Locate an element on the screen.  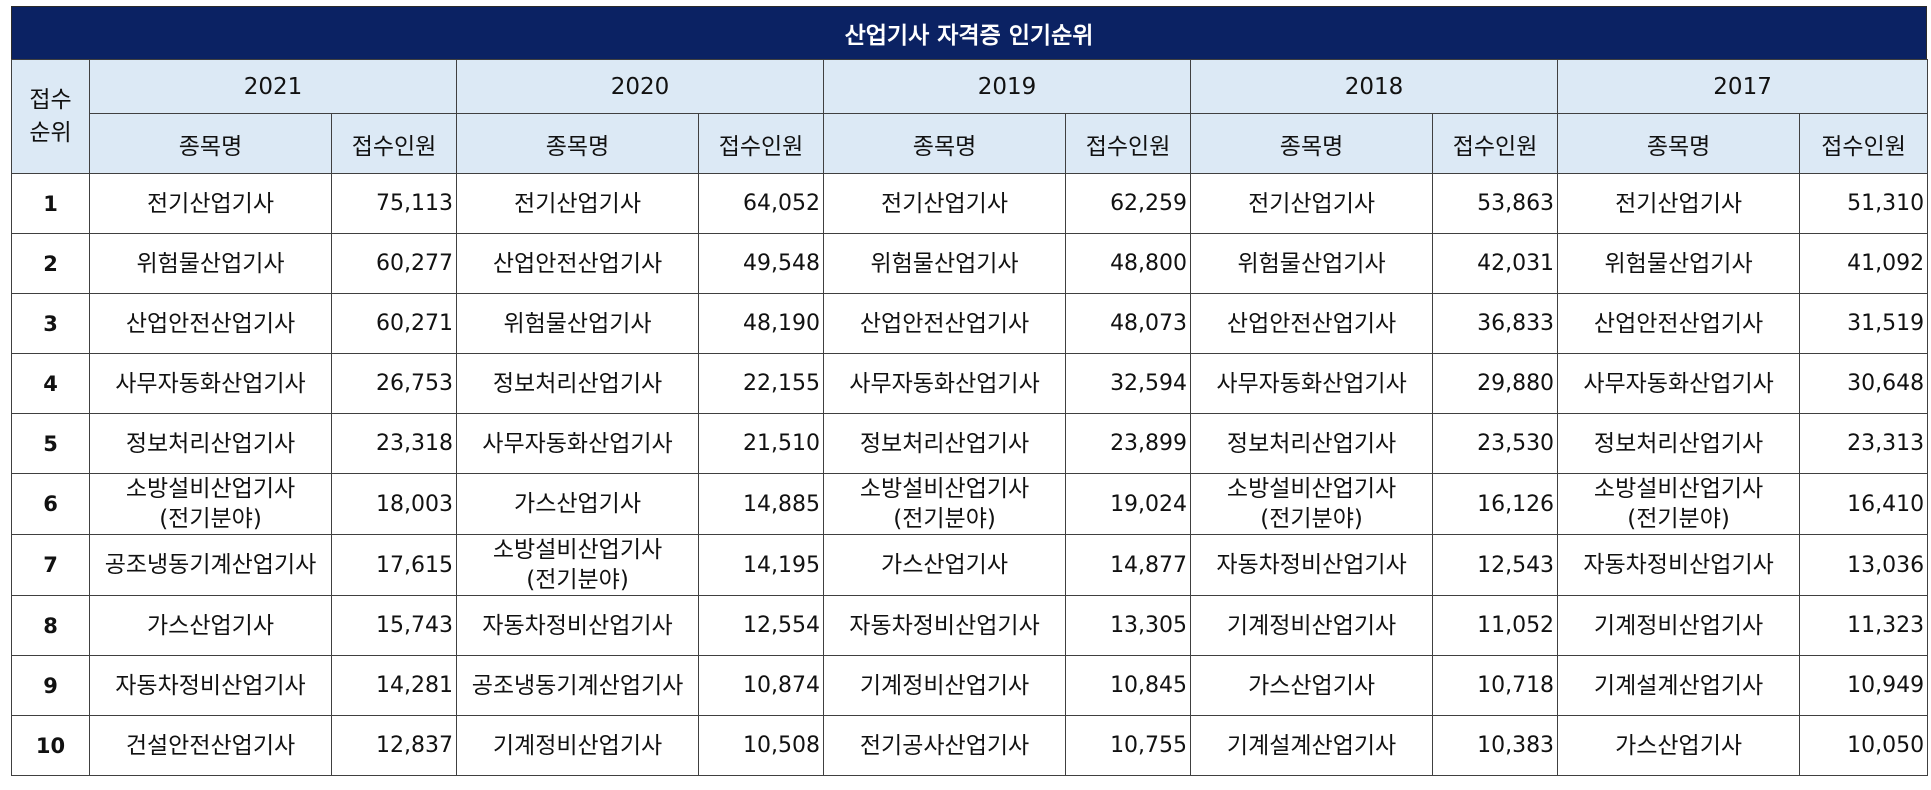
applicant-count-cell: 11,323 is located at coordinates (1864, 625).